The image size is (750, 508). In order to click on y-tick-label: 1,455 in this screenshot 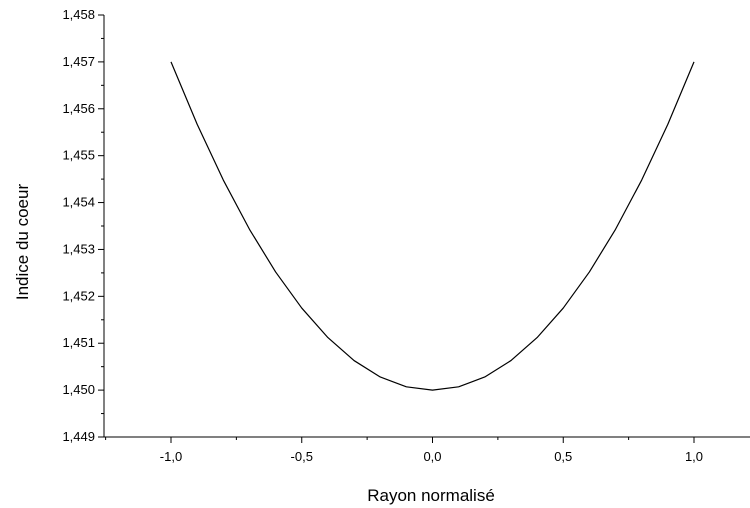, I will do `click(78, 155)`.